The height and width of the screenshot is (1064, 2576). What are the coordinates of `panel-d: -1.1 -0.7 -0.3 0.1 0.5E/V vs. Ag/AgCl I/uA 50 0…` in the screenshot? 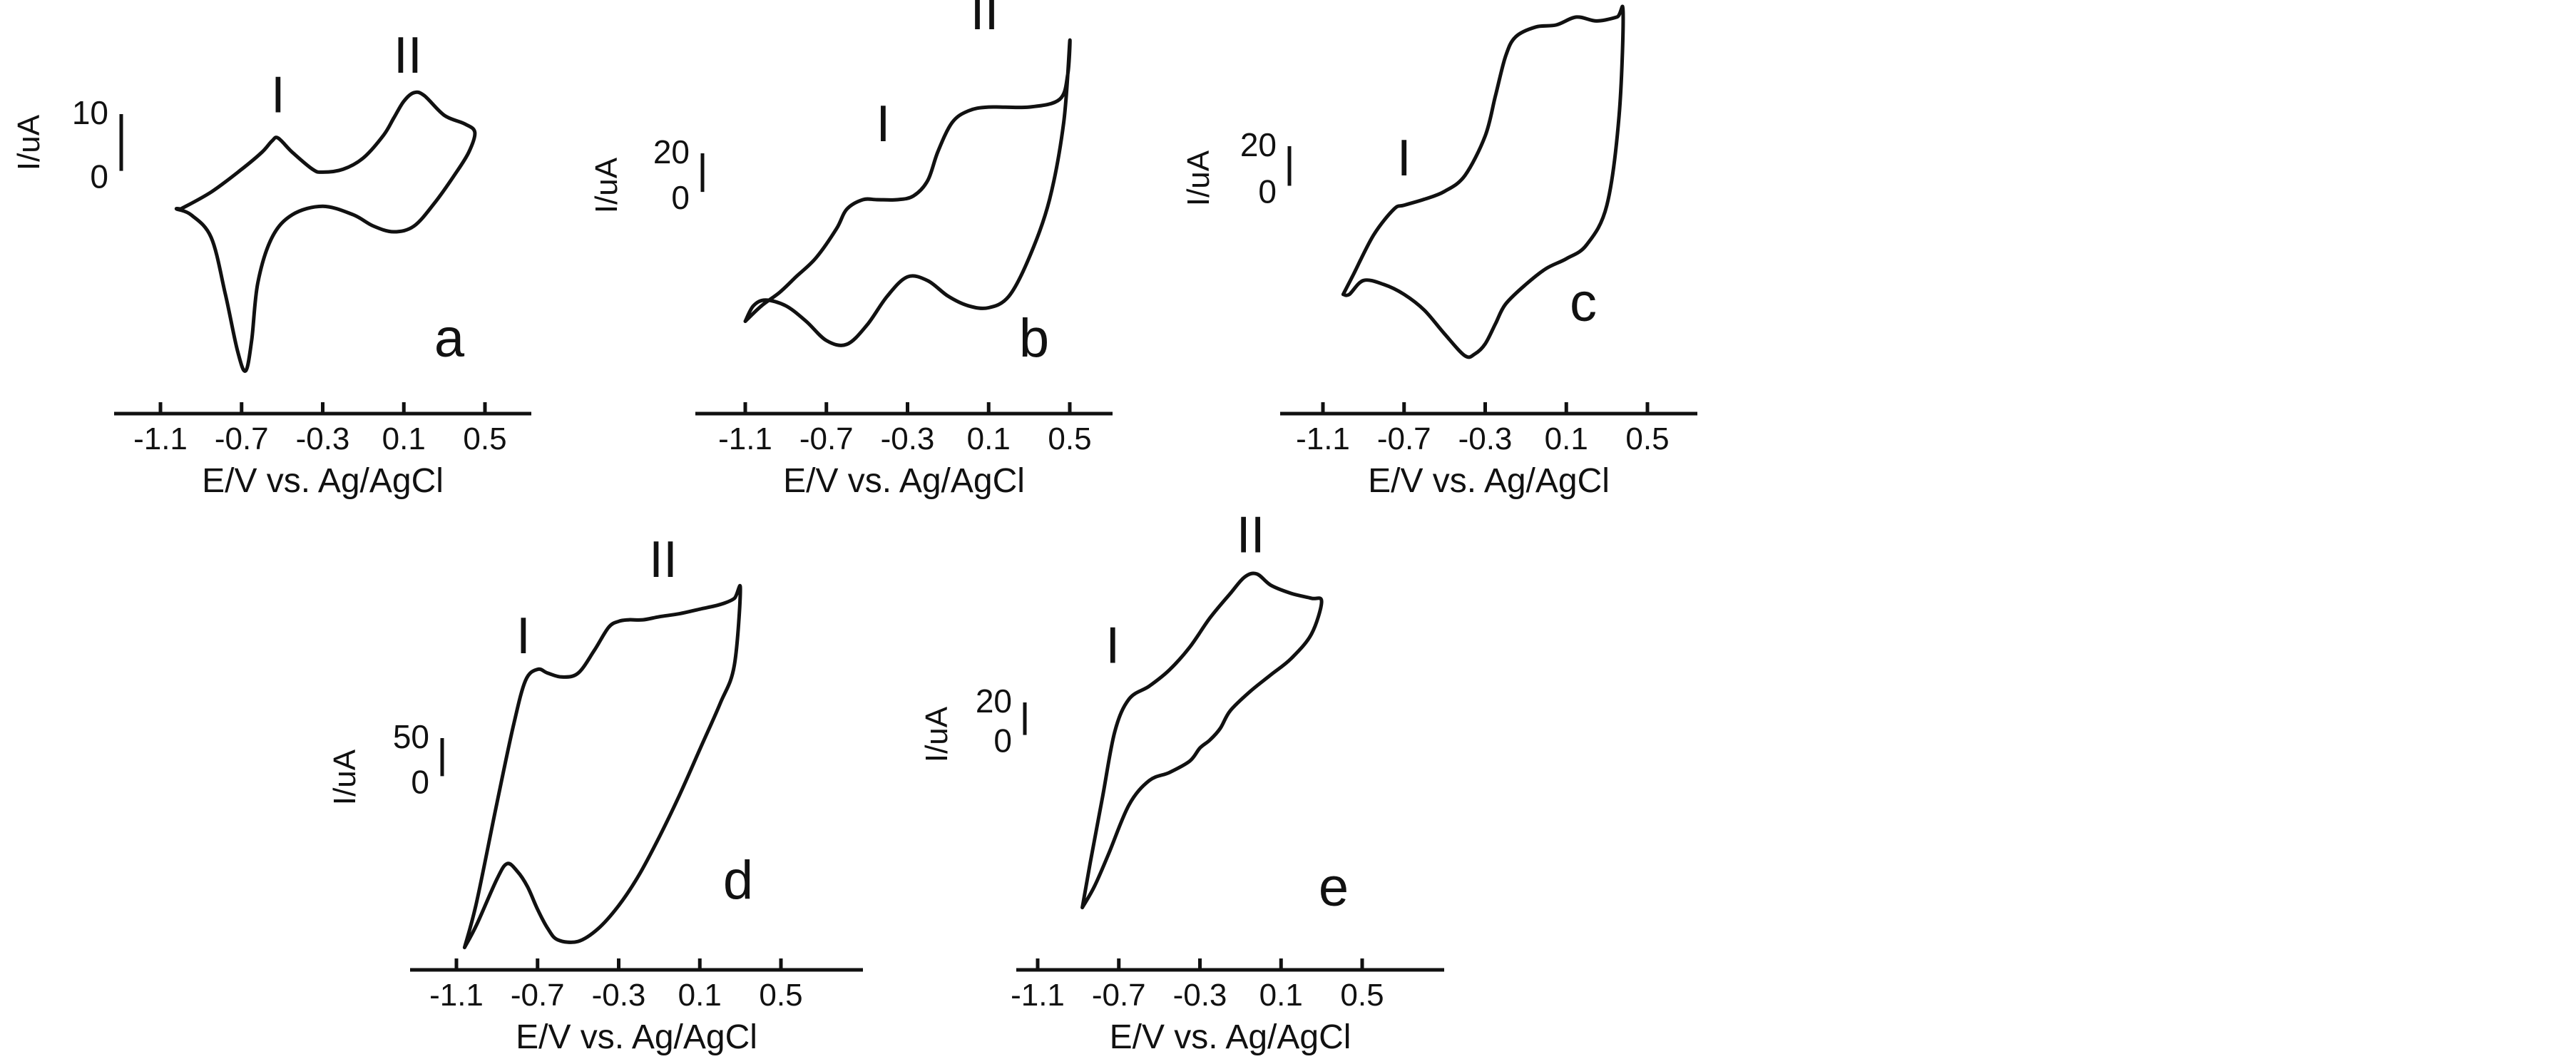 It's located at (595, 793).